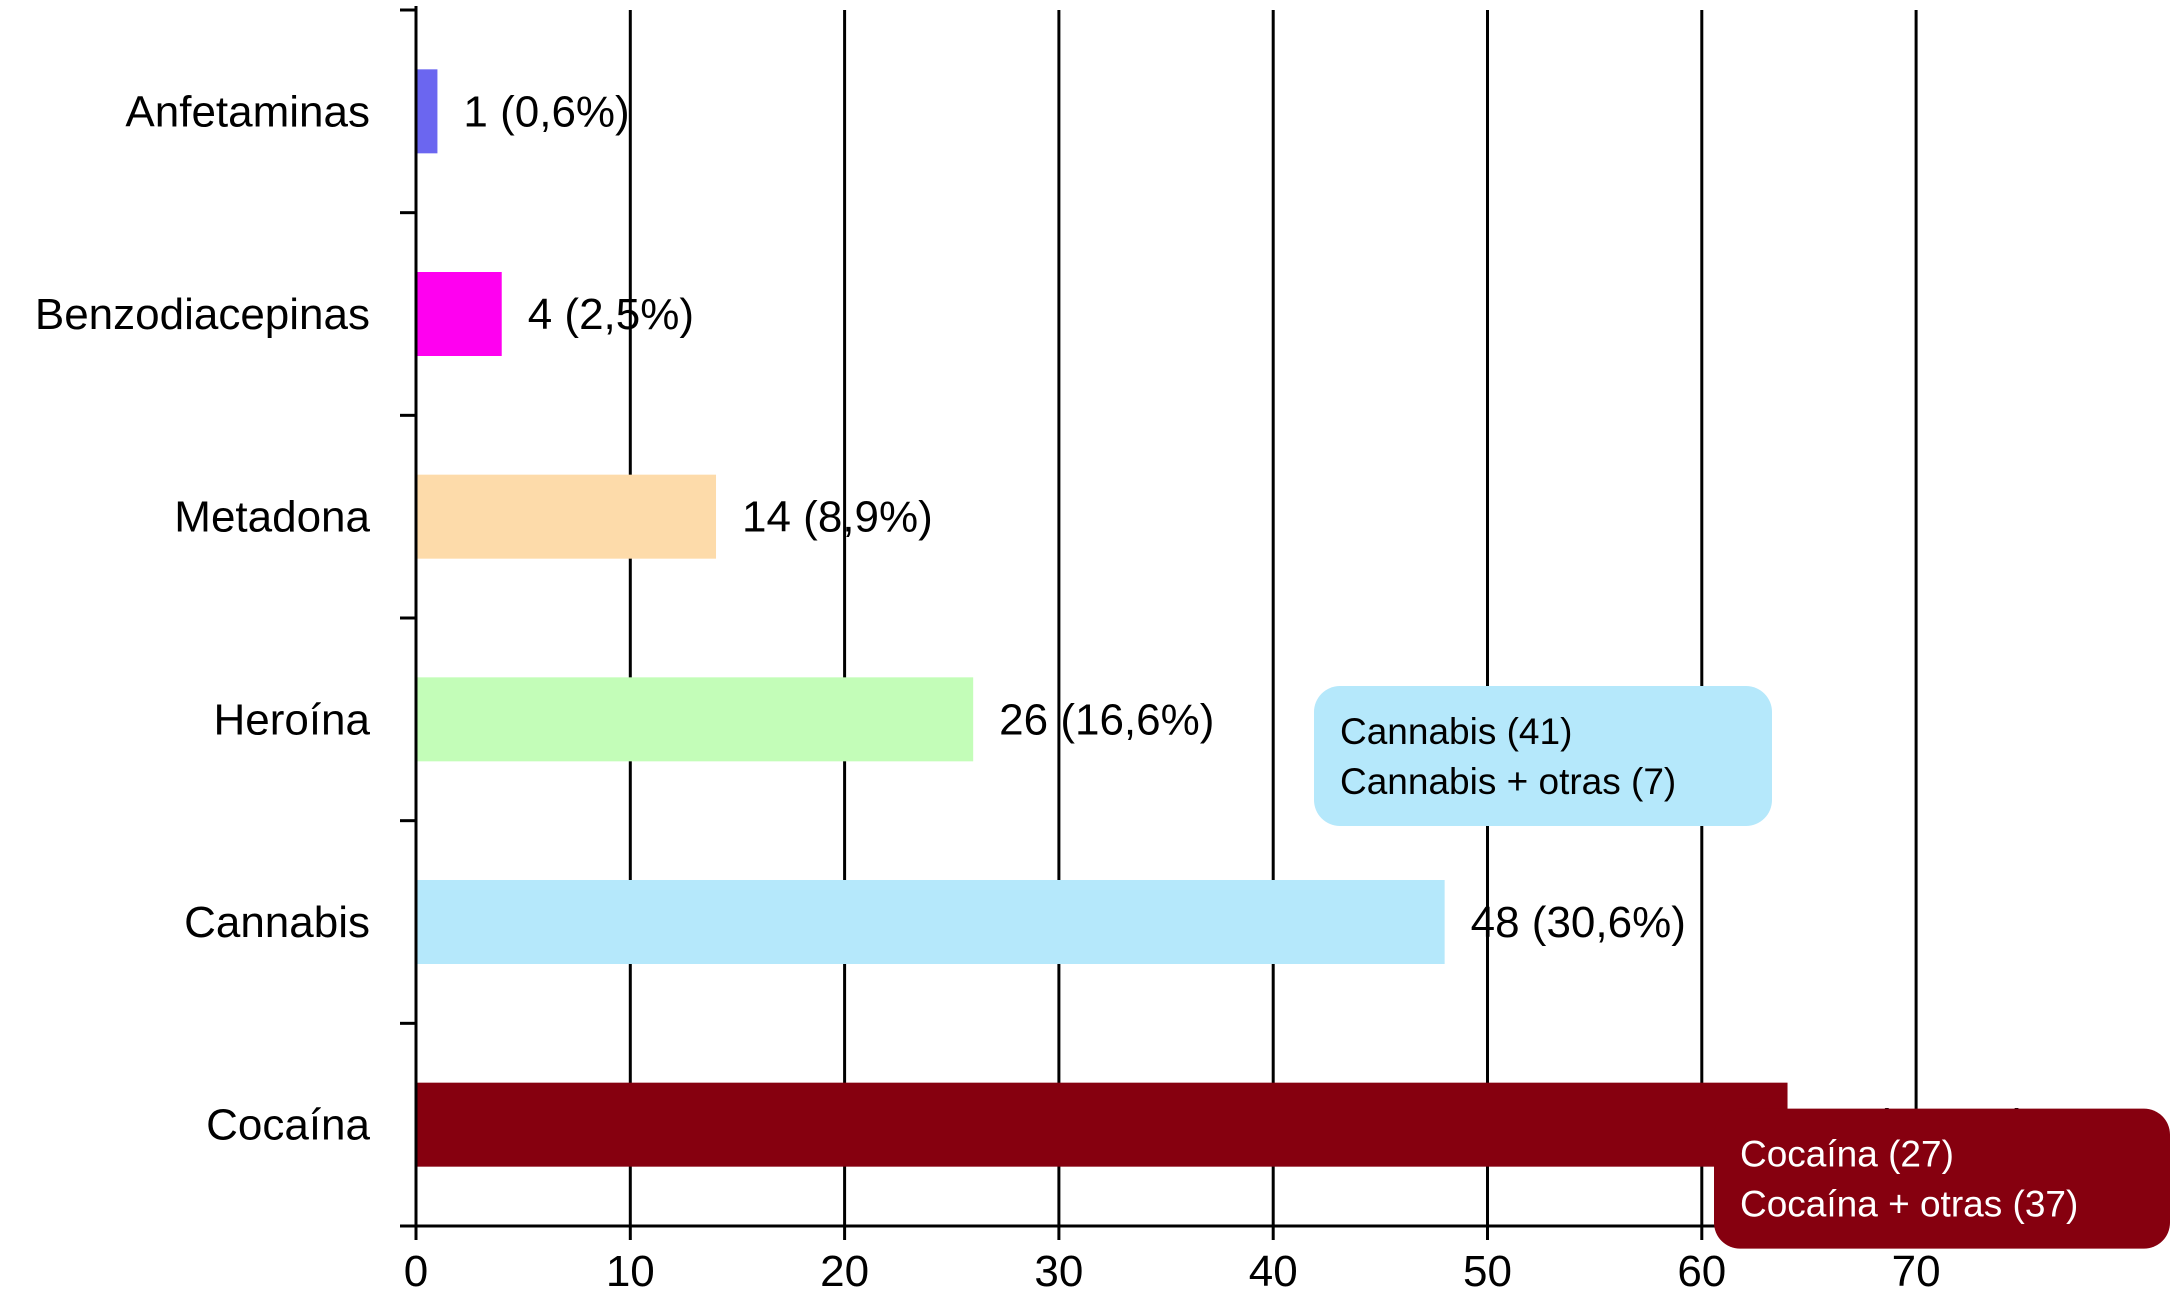  Describe the element at coordinates (459, 314) in the screenshot. I see `bar-benzodiacepinas` at that location.